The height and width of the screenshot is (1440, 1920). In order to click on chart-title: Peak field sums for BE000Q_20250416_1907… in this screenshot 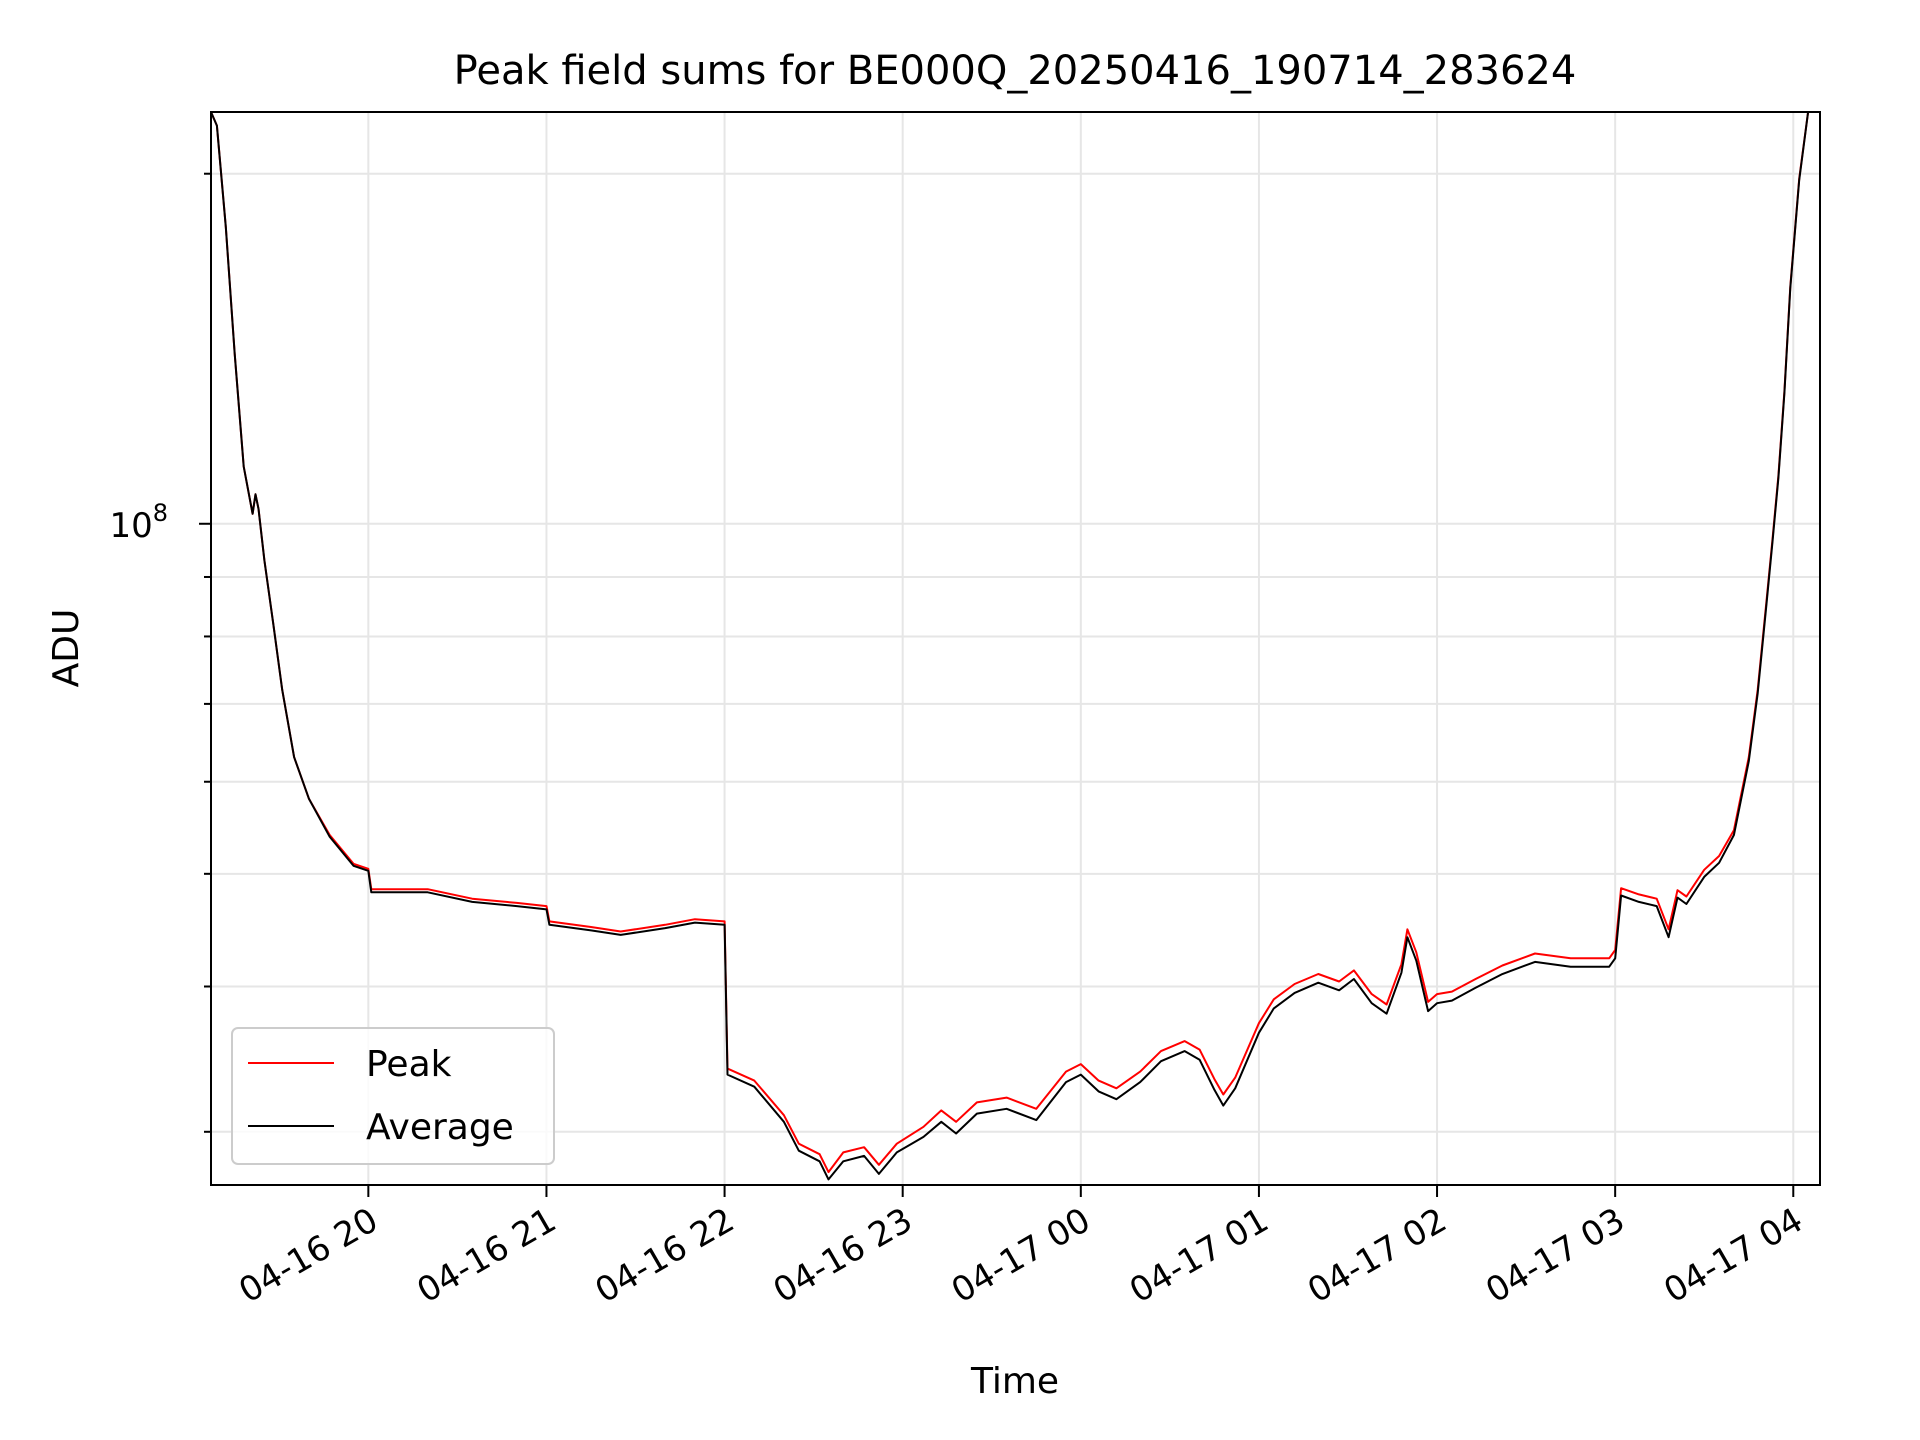, I will do `click(1015, 71)`.